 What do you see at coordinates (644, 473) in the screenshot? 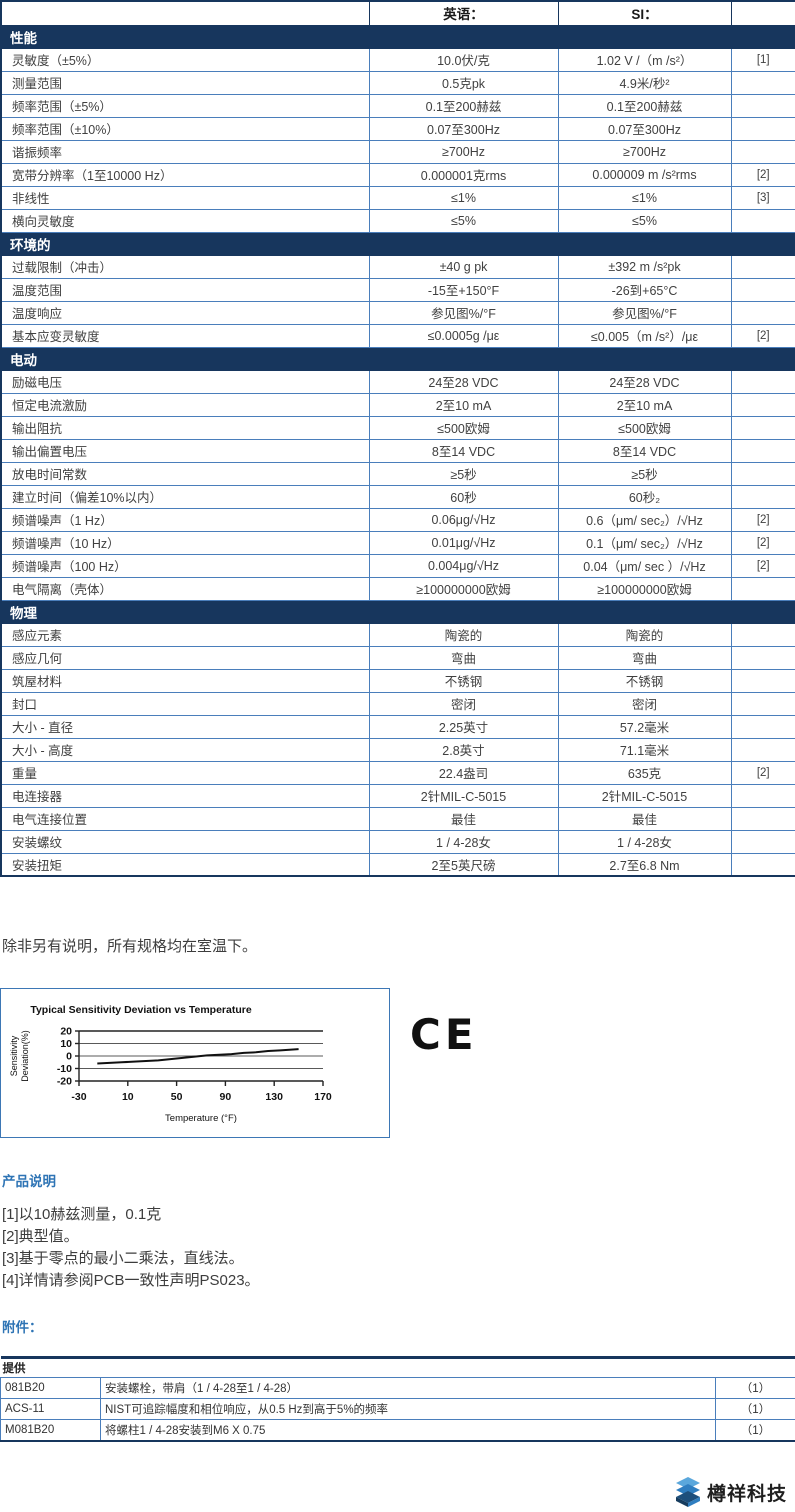
I see `spec-value-si: ≥5秒` at bounding box center [644, 473].